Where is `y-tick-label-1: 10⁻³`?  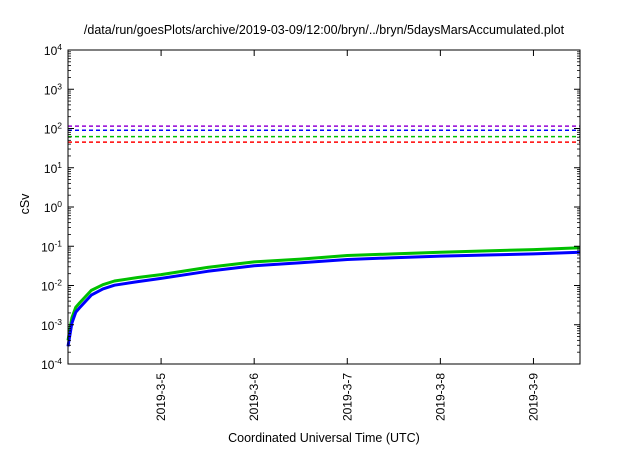 y-tick-label-1: 10⁻³ is located at coordinates (51, 325).